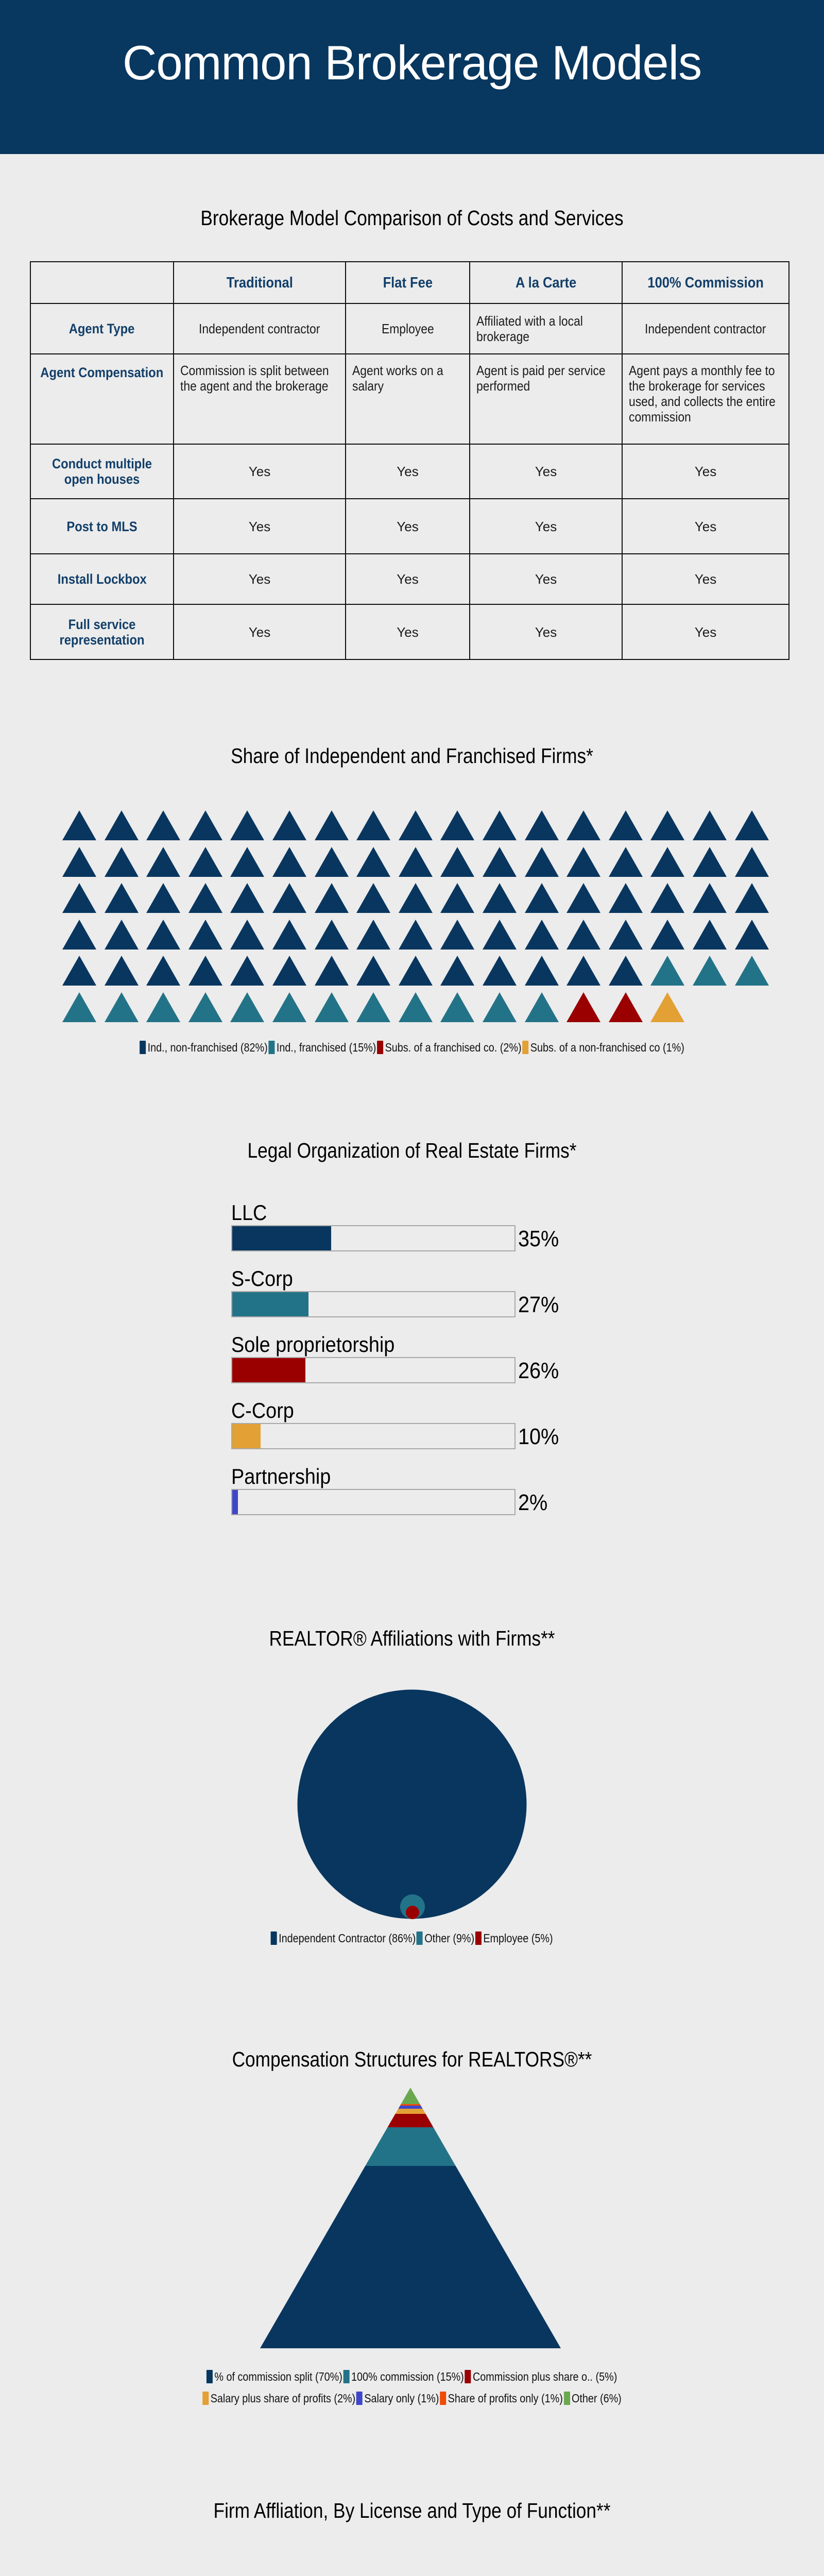  Describe the element at coordinates (450, 1938) in the screenshot. I see `legend-label: Other (9%)` at that location.